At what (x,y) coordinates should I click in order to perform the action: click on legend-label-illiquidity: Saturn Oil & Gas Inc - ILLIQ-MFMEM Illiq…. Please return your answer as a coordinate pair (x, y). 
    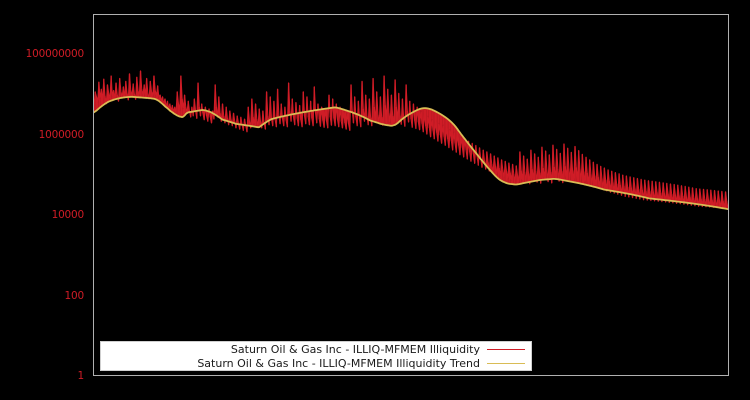
    Looking at the image, I should click on (355, 349).